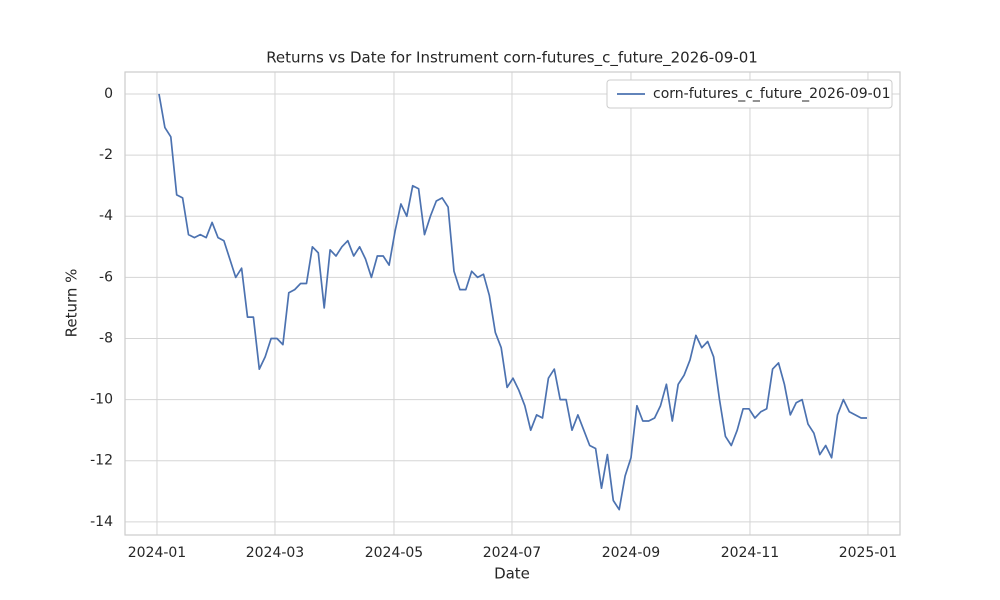 This screenshot has height=600, width=1000. What do you see at coordinates (512, 553) in the screenshot?
I see `x-tick-label: 2024-07` at bounding box center [512, 553].